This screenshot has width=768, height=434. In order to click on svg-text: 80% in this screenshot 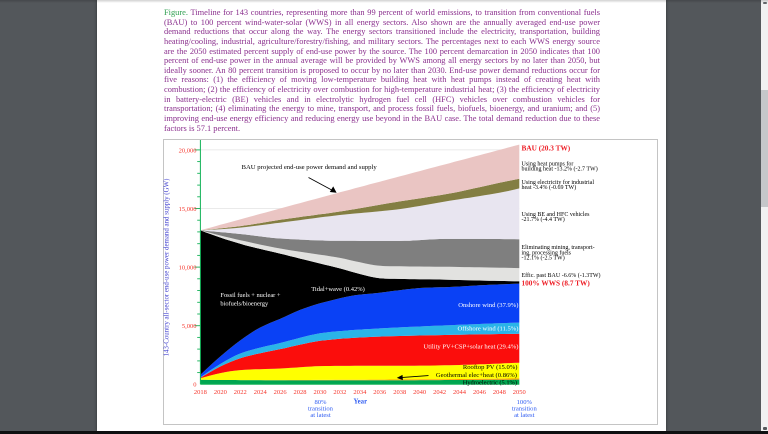, I will do `click(320, 402)`.